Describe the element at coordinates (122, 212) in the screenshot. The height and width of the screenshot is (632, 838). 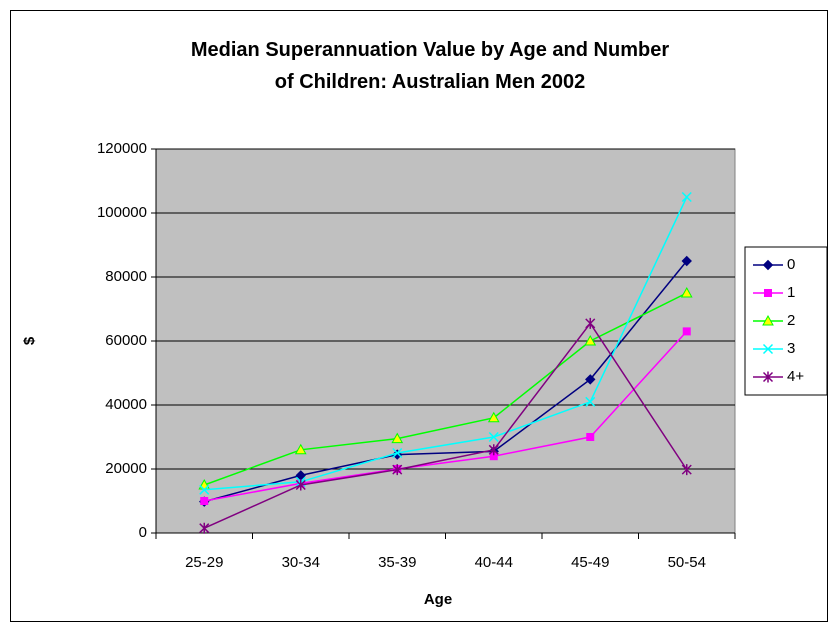
I see `y-tick-label: 100000` at that location.